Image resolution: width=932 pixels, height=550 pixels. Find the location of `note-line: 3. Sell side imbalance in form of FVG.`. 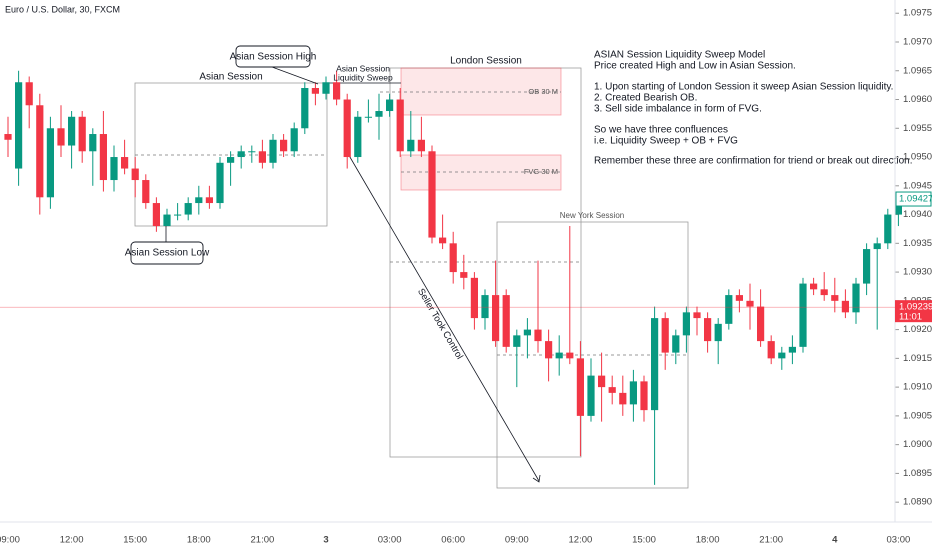

note-line: 3. Sell side imbalance in form of FVG. is located at coordinates (678, 109).